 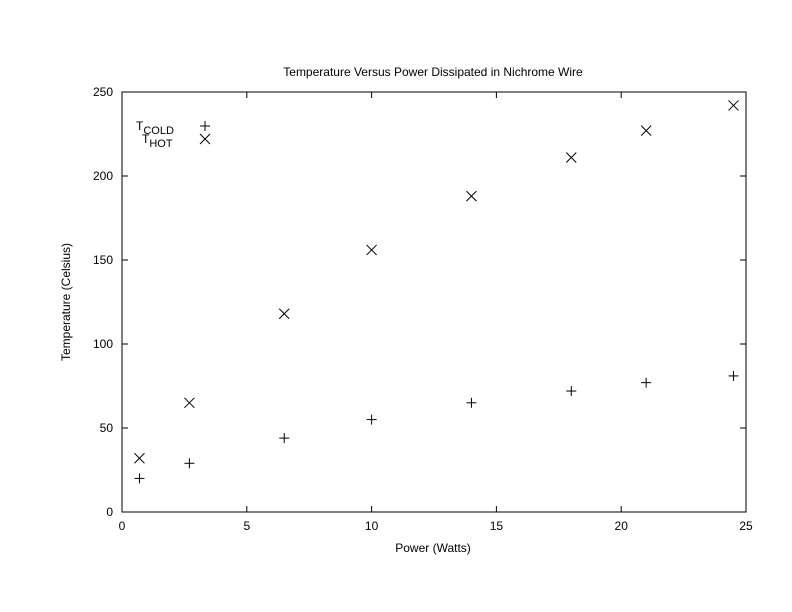 What do you see at coordinates (103, 260) in the screenshot?
I see `y-tick-label: 150` at bounding box center [103, 260].